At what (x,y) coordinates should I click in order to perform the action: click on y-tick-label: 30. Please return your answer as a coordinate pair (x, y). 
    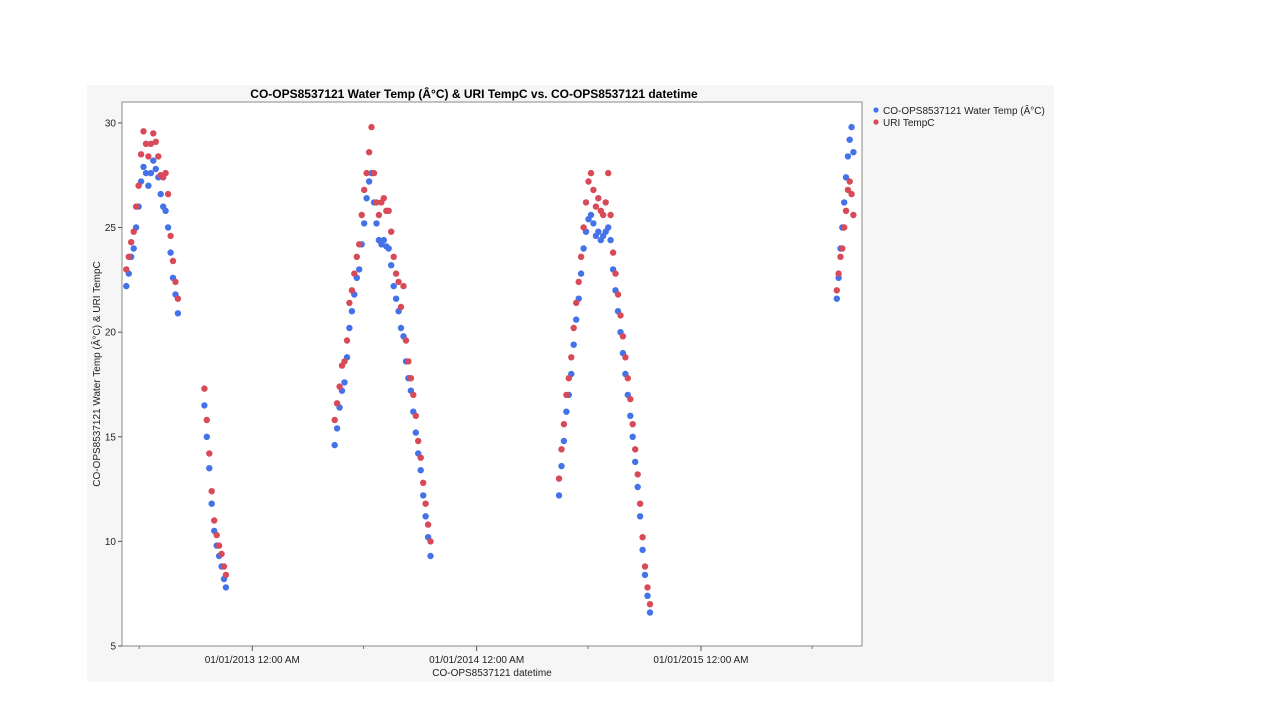
    Looking at the image, I should click on (111, 123).